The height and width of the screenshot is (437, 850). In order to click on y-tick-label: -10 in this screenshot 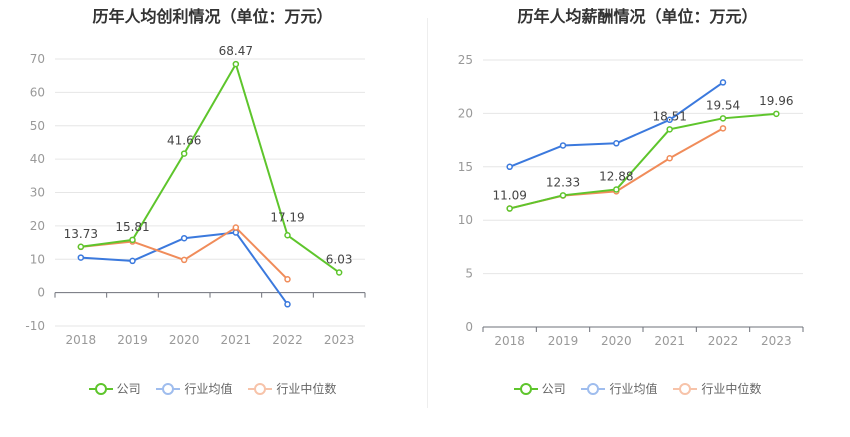, I will do `click(35, 326)`.